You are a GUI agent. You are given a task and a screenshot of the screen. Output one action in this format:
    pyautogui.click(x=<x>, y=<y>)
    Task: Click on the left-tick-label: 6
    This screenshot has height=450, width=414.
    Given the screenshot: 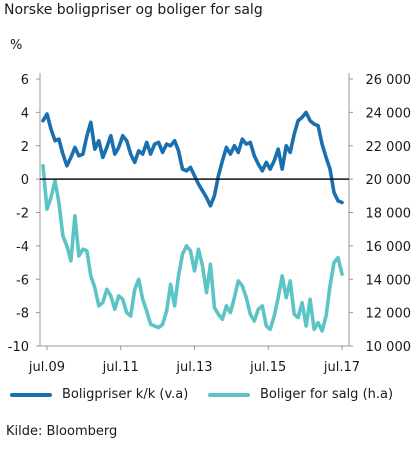 What is the action you would take?
    pyautogui.click(x=25, y=80)
    